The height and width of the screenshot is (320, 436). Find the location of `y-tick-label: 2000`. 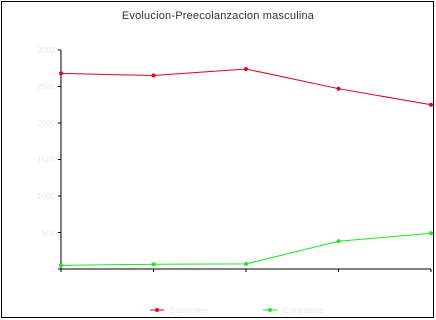

y-tick-label: 2000 is located at coordinates (46, 123).